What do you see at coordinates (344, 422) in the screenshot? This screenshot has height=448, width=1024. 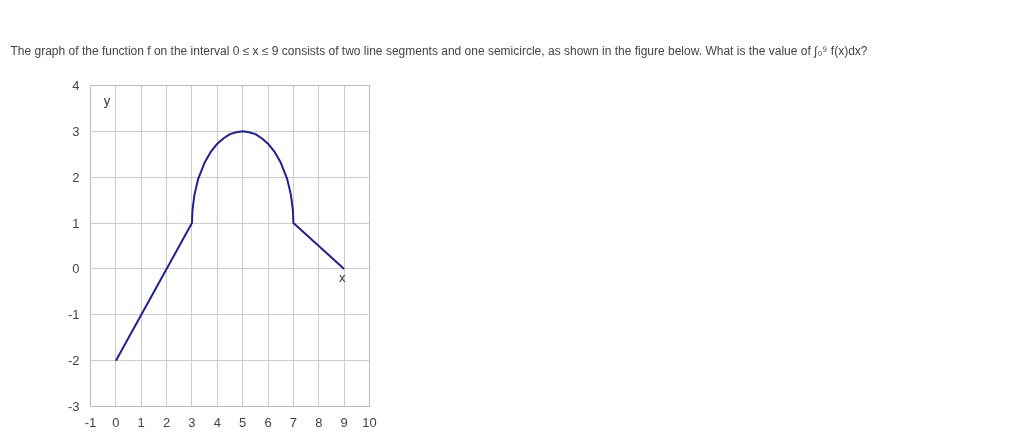 I see `x-tick-label: 9` at bounding box center [344, 422].